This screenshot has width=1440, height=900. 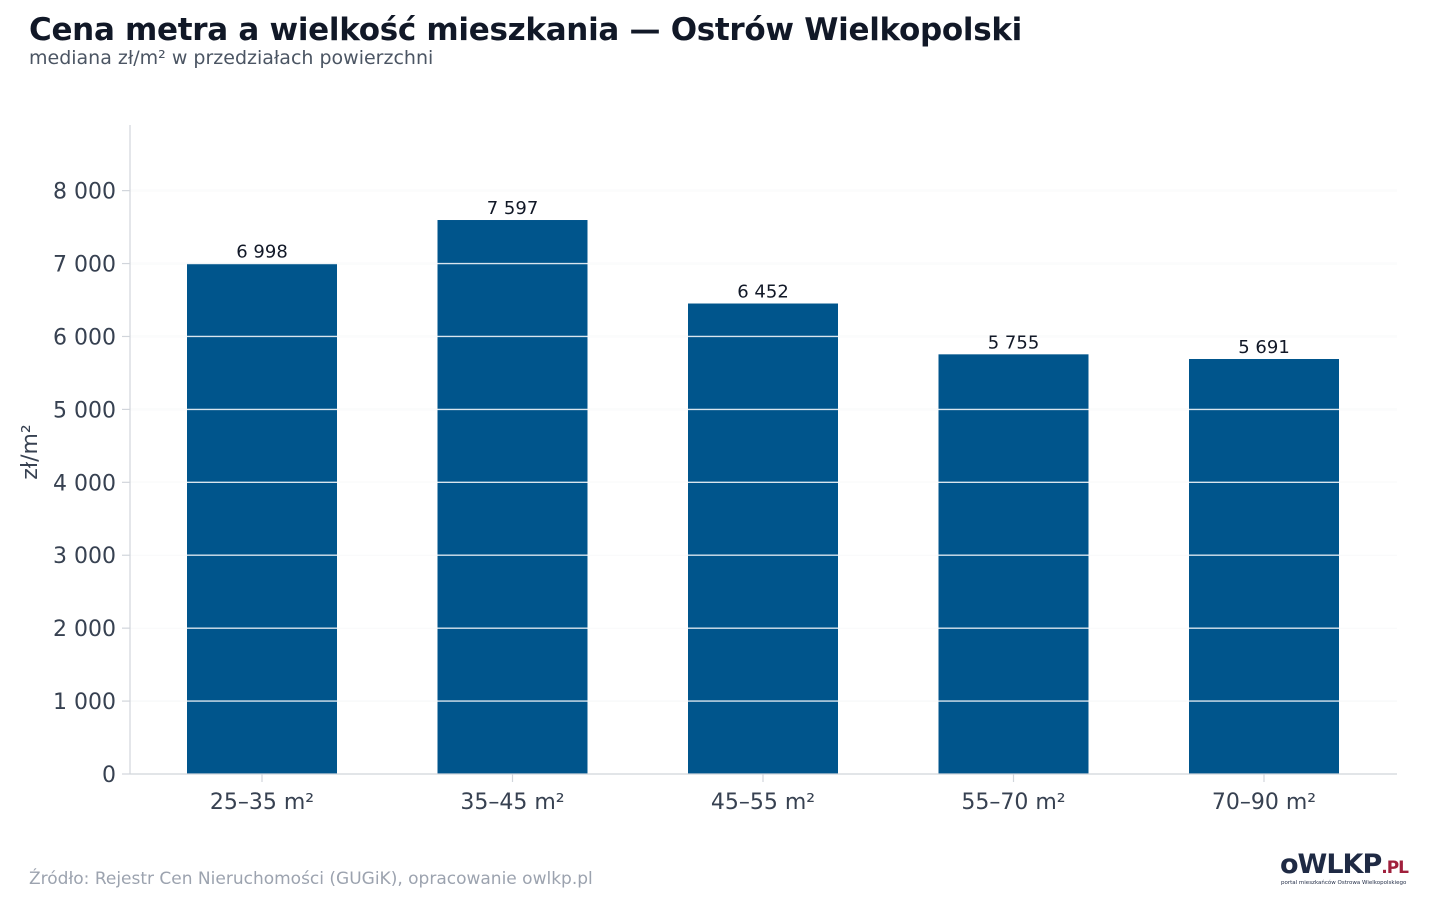 What do you see at coordinates (262, 252) in the screenshot?
I see `bar-value-label: 6 998` at bounding box center [262, 252].